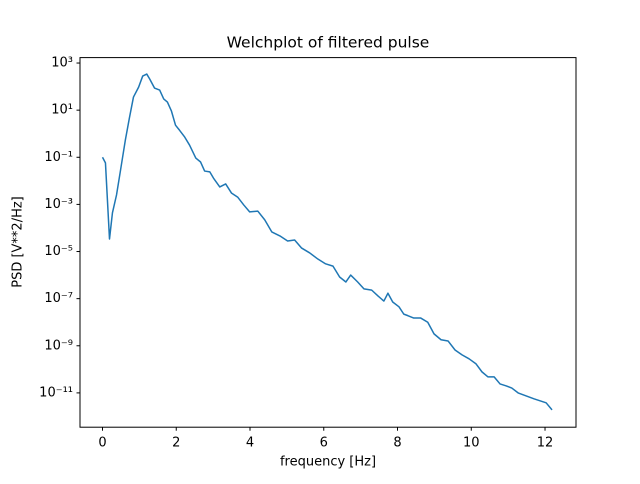  Describe the element at coordinates (18, 242) in the screenshot. I see `y-axis-label: PSD [V**2/Hz]` at that location.